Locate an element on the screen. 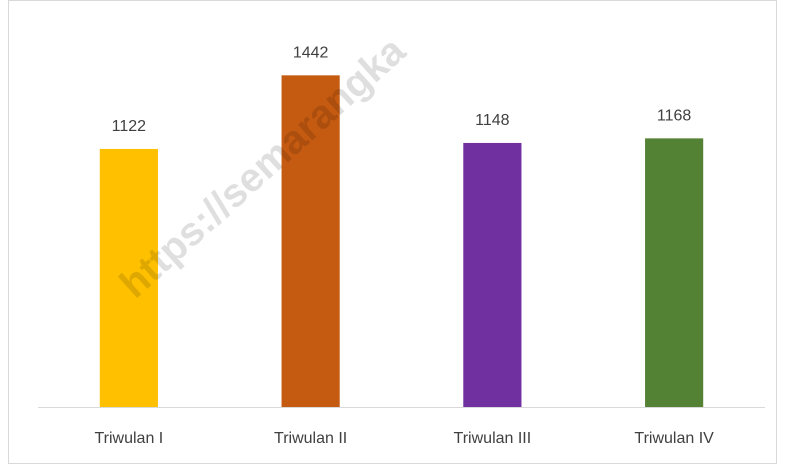 This screenshot has width=785, height=465. data-label: 1442 is located at coordinates (311, 53).